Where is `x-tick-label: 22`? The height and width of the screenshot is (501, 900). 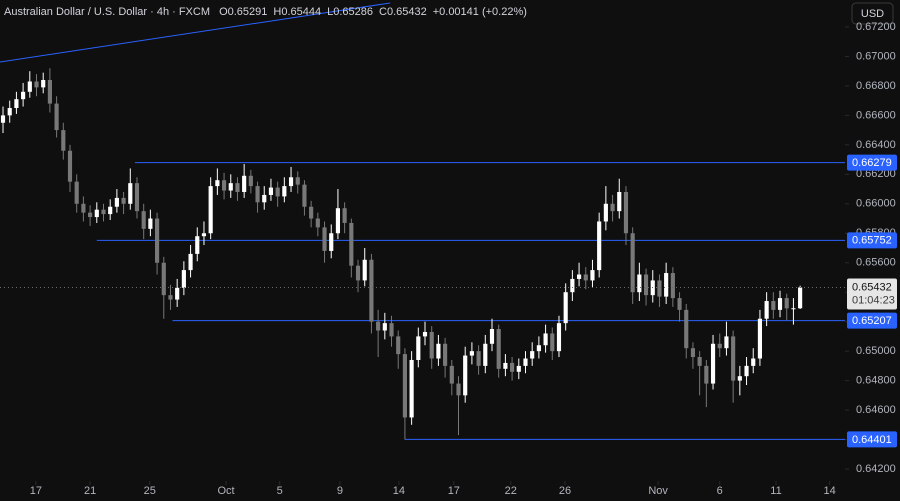 x-tick-label: 22 is located at coordinates (511, 491).